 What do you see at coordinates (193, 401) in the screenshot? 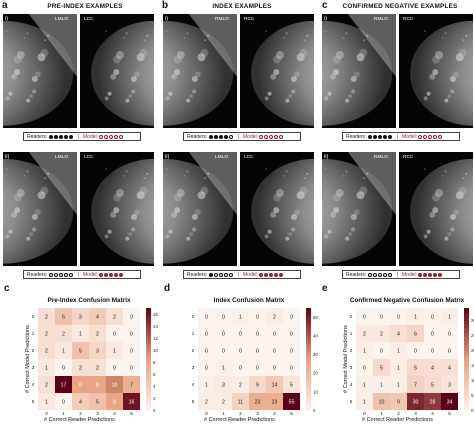
I see `y-tick-label: 5` at bounding box center [193, 401].